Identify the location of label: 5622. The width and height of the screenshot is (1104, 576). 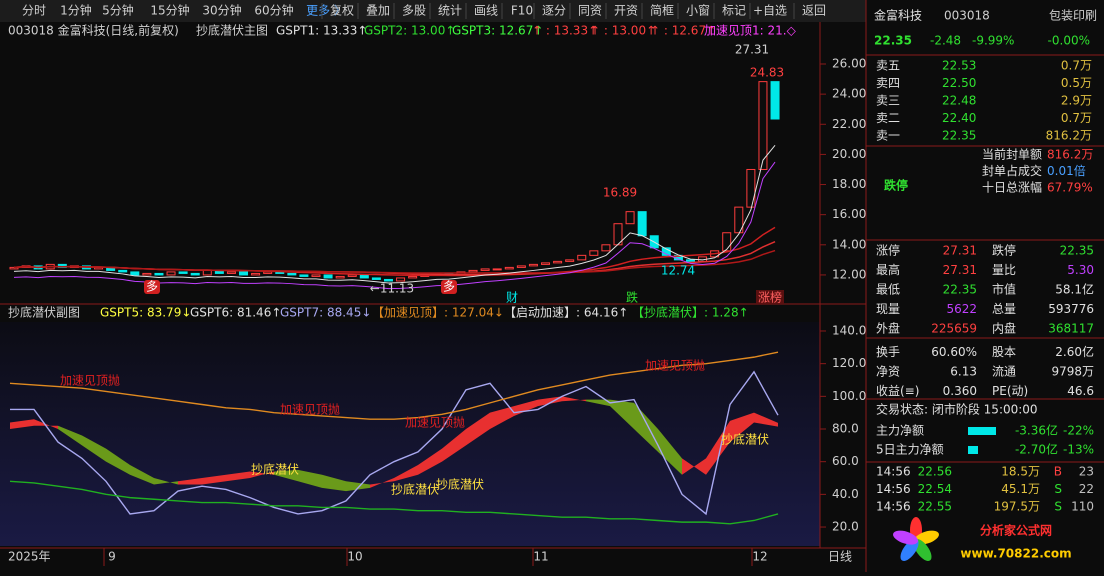
(961, 309).